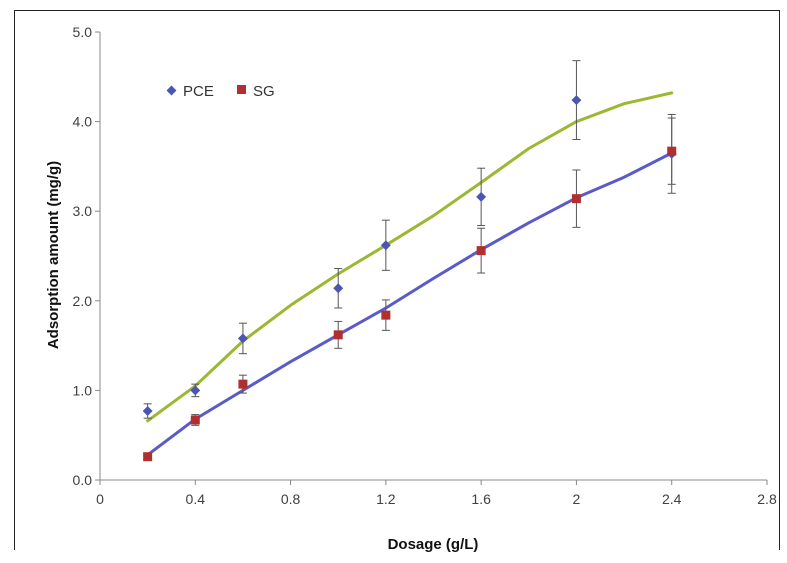  I want to click on x-tick-label: 1.6, so click(481, 499).